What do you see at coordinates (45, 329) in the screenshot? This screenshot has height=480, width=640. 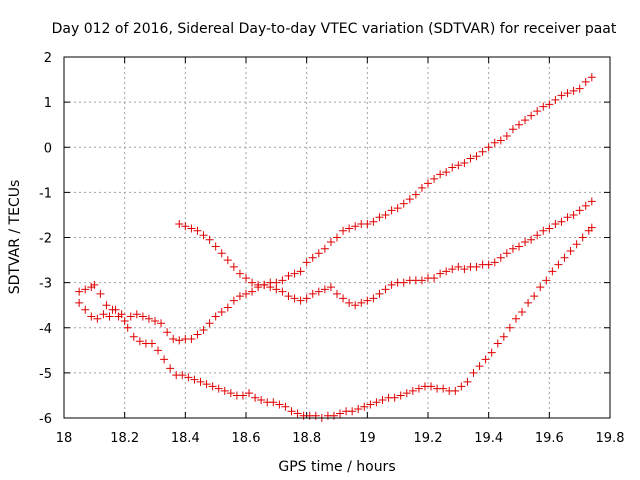 I see `y-tick-label: -4` at bounding box center [45, 329].